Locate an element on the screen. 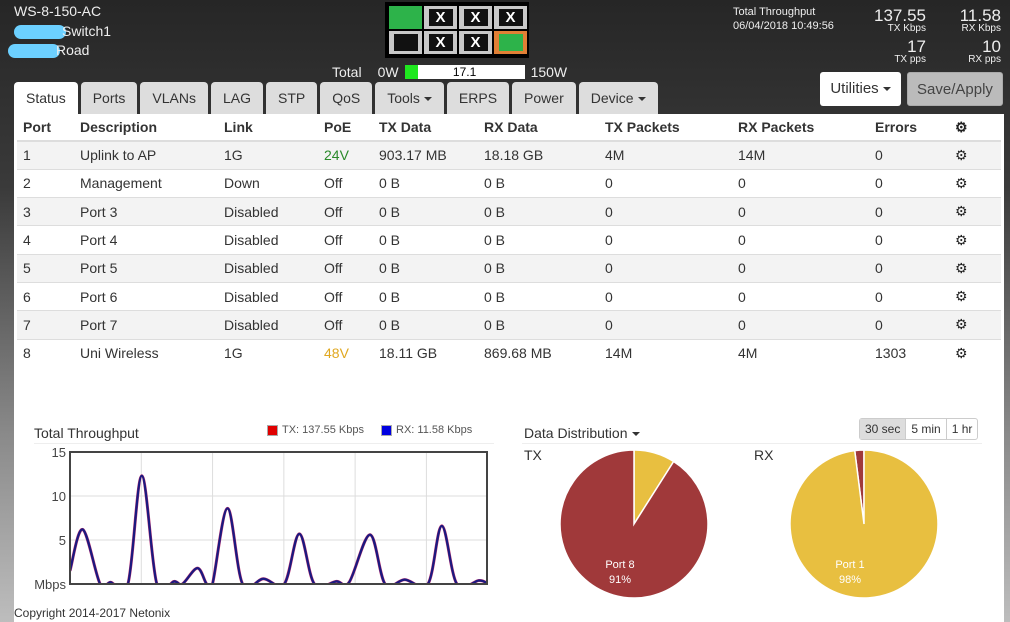  rx-kbps: 11.58 RX Kbps is located at coordinates (980, 20).